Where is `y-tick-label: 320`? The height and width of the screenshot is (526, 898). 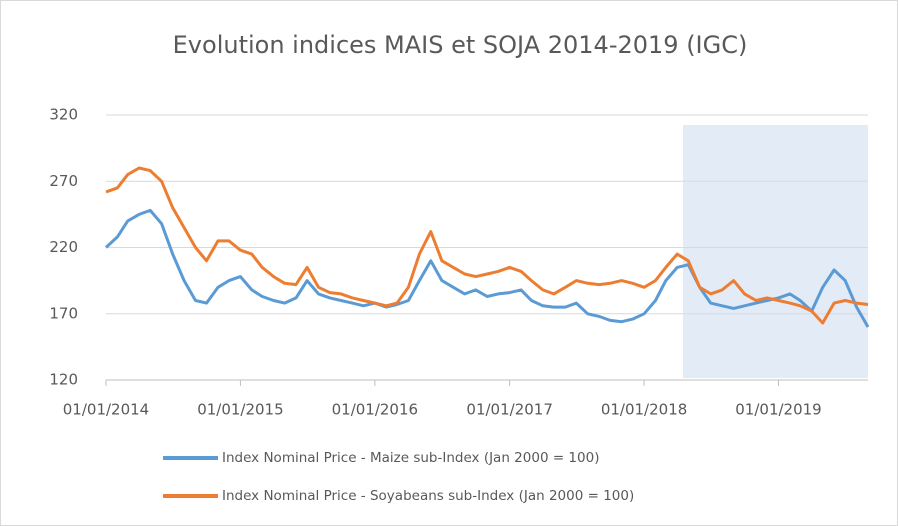
y-tick-label: 320 is located at coordinates (63, 115).